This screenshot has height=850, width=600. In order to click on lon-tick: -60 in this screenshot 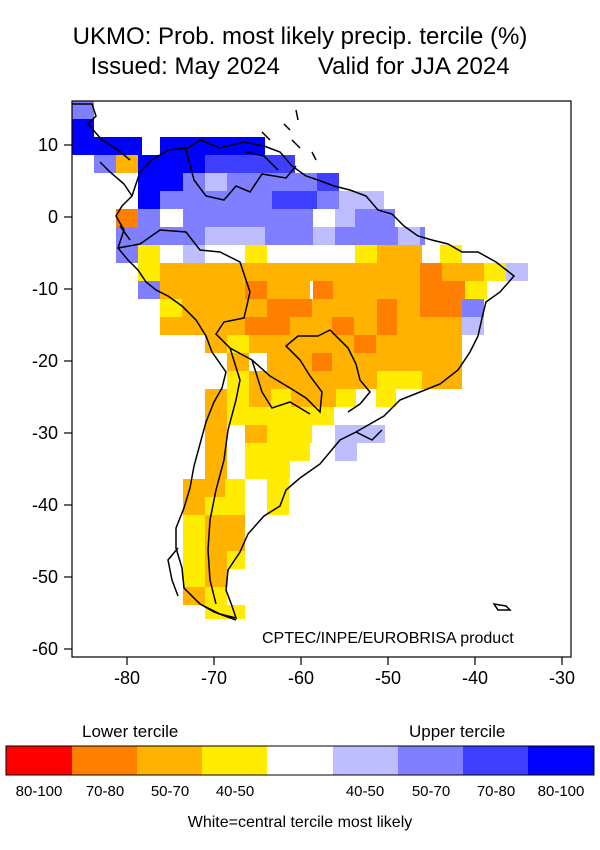, I will do `click(301, 678)`.